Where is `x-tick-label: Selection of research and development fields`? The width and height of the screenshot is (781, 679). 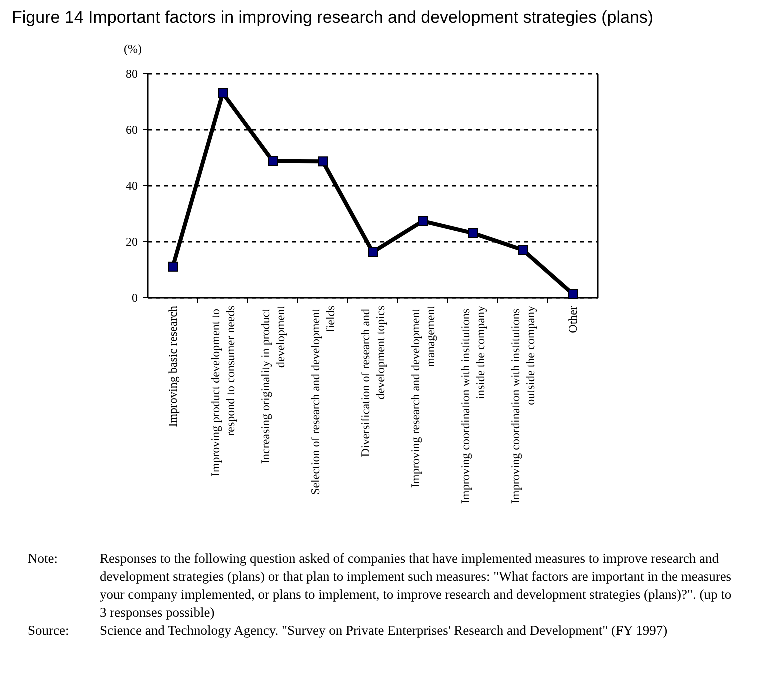 x-tick-label: Selection of research and development fields is located at coordinates (323, 400).